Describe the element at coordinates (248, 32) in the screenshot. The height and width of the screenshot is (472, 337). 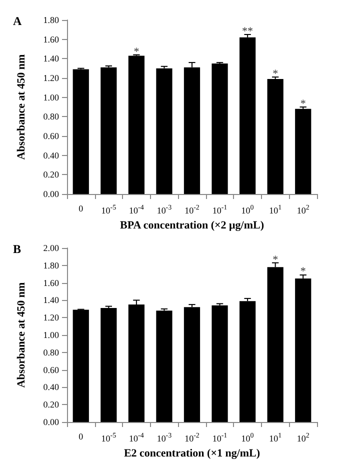
I see `annotation: **` at that location.